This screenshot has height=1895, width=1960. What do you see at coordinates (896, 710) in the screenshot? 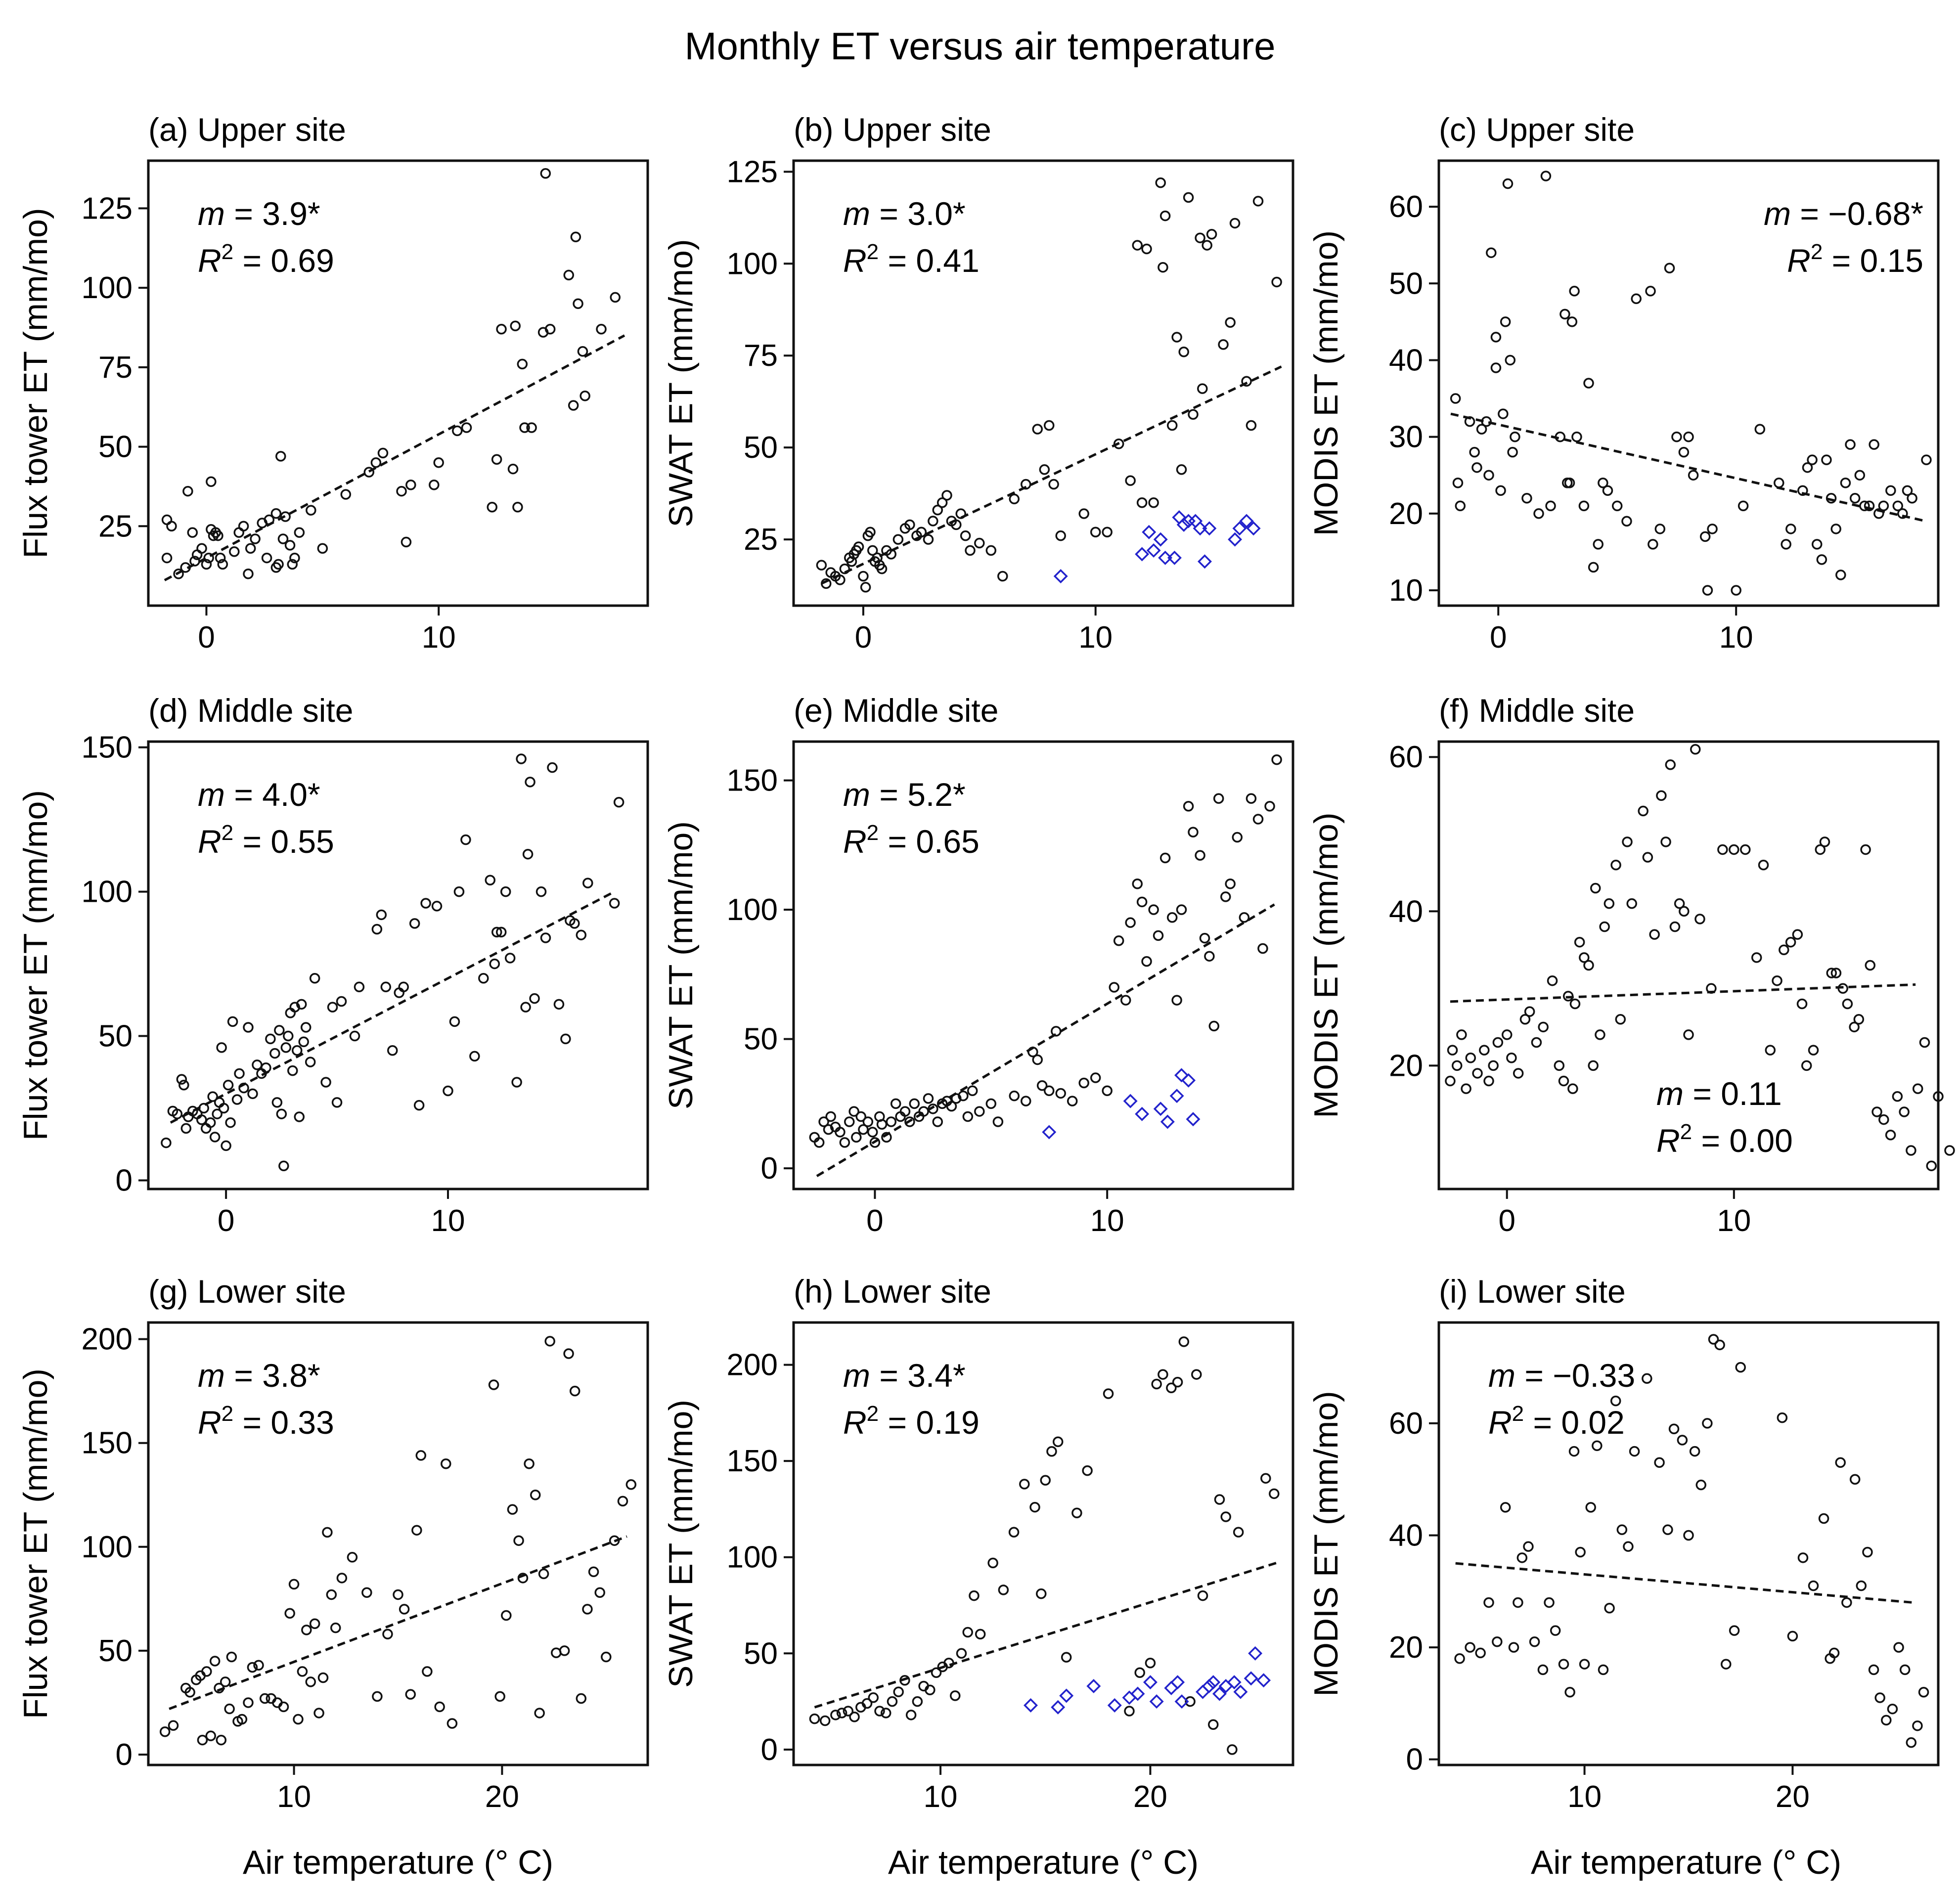
I see `panel-title-e: (e) Middle site` at bounding box center [896, 710].